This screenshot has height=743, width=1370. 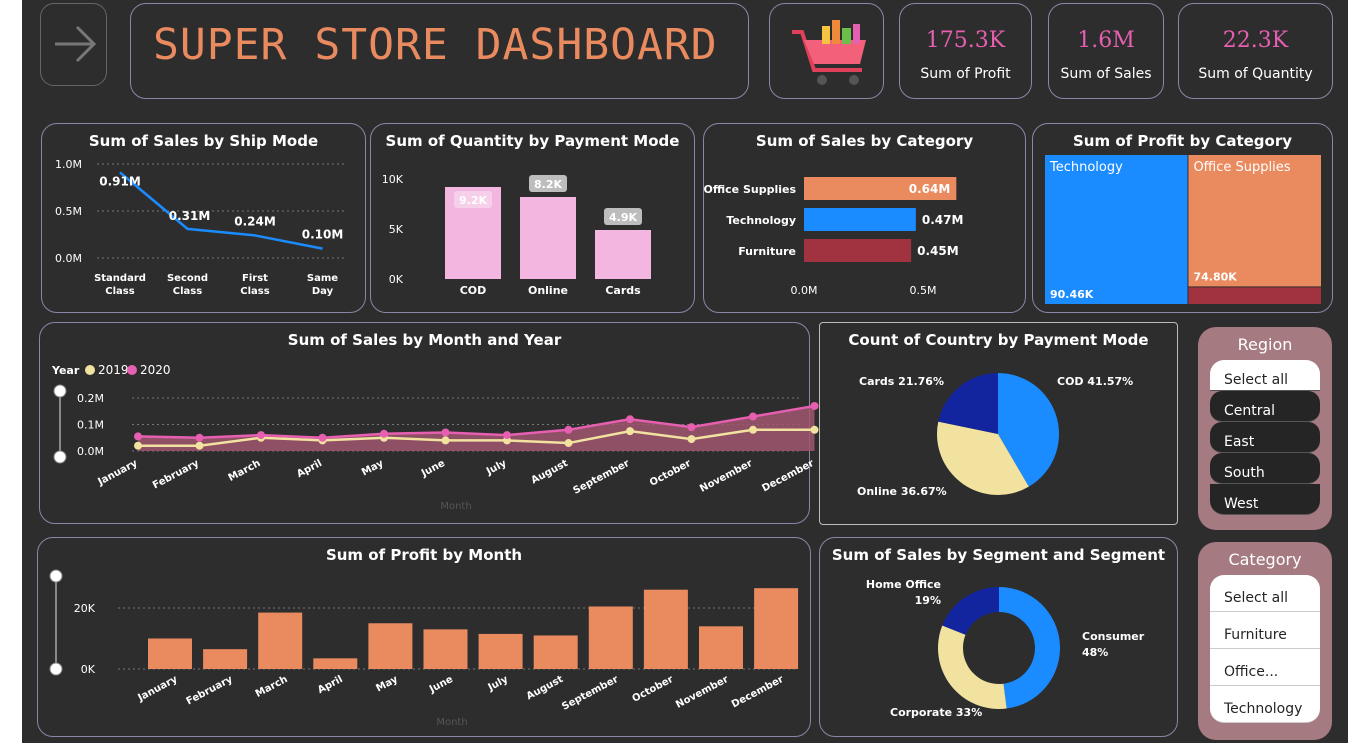 I want to click on kpi-value: 175.3K, so click(x=965, y=40).